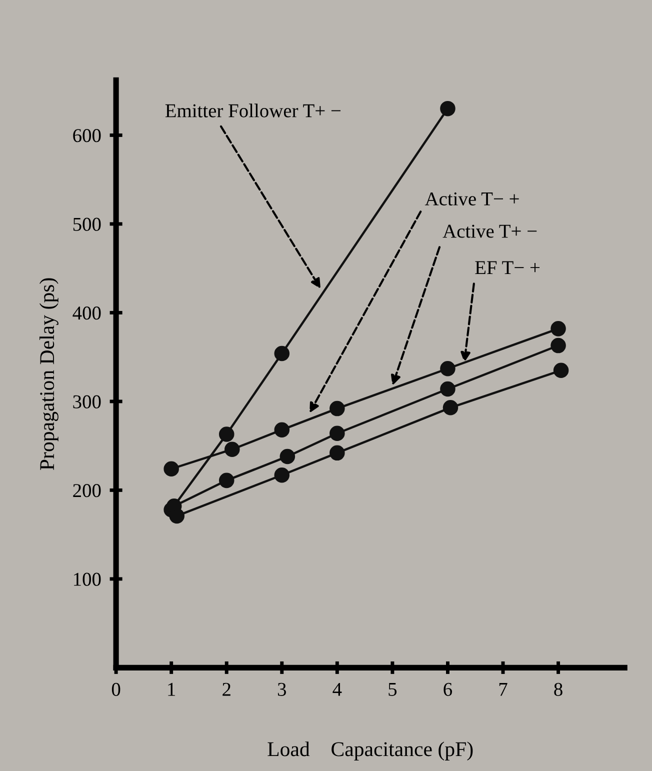 The image size is (652, 771). I want to click on x-tick-label: 3, so click(282, 689).